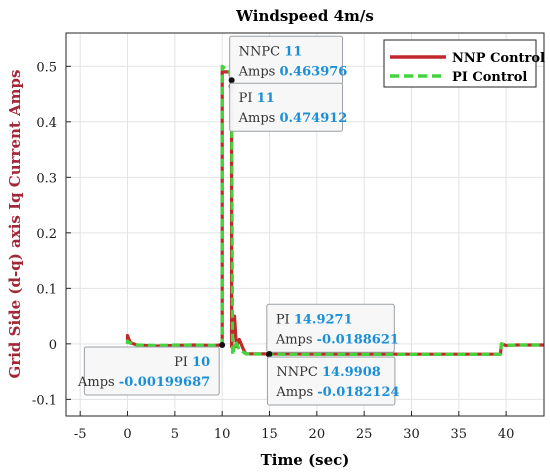  Describe the element at coordinates (305, 460) in the screenshot. I see `x-axis-label: Time (sec)` at that location.